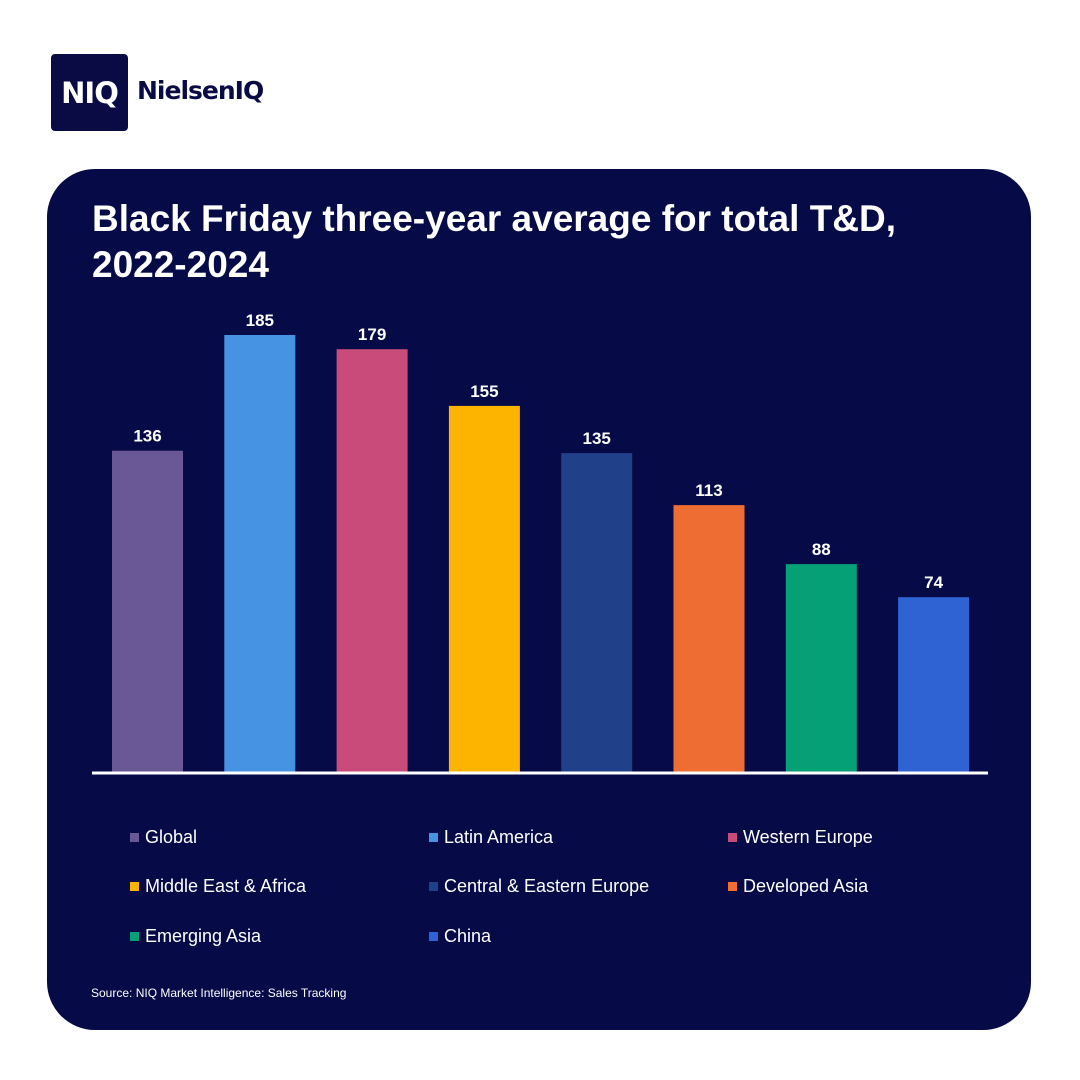  What do you see at coordinates (597, 438) in the screenshot?
I see `data-label: 135` at bounding box center [597, 438].